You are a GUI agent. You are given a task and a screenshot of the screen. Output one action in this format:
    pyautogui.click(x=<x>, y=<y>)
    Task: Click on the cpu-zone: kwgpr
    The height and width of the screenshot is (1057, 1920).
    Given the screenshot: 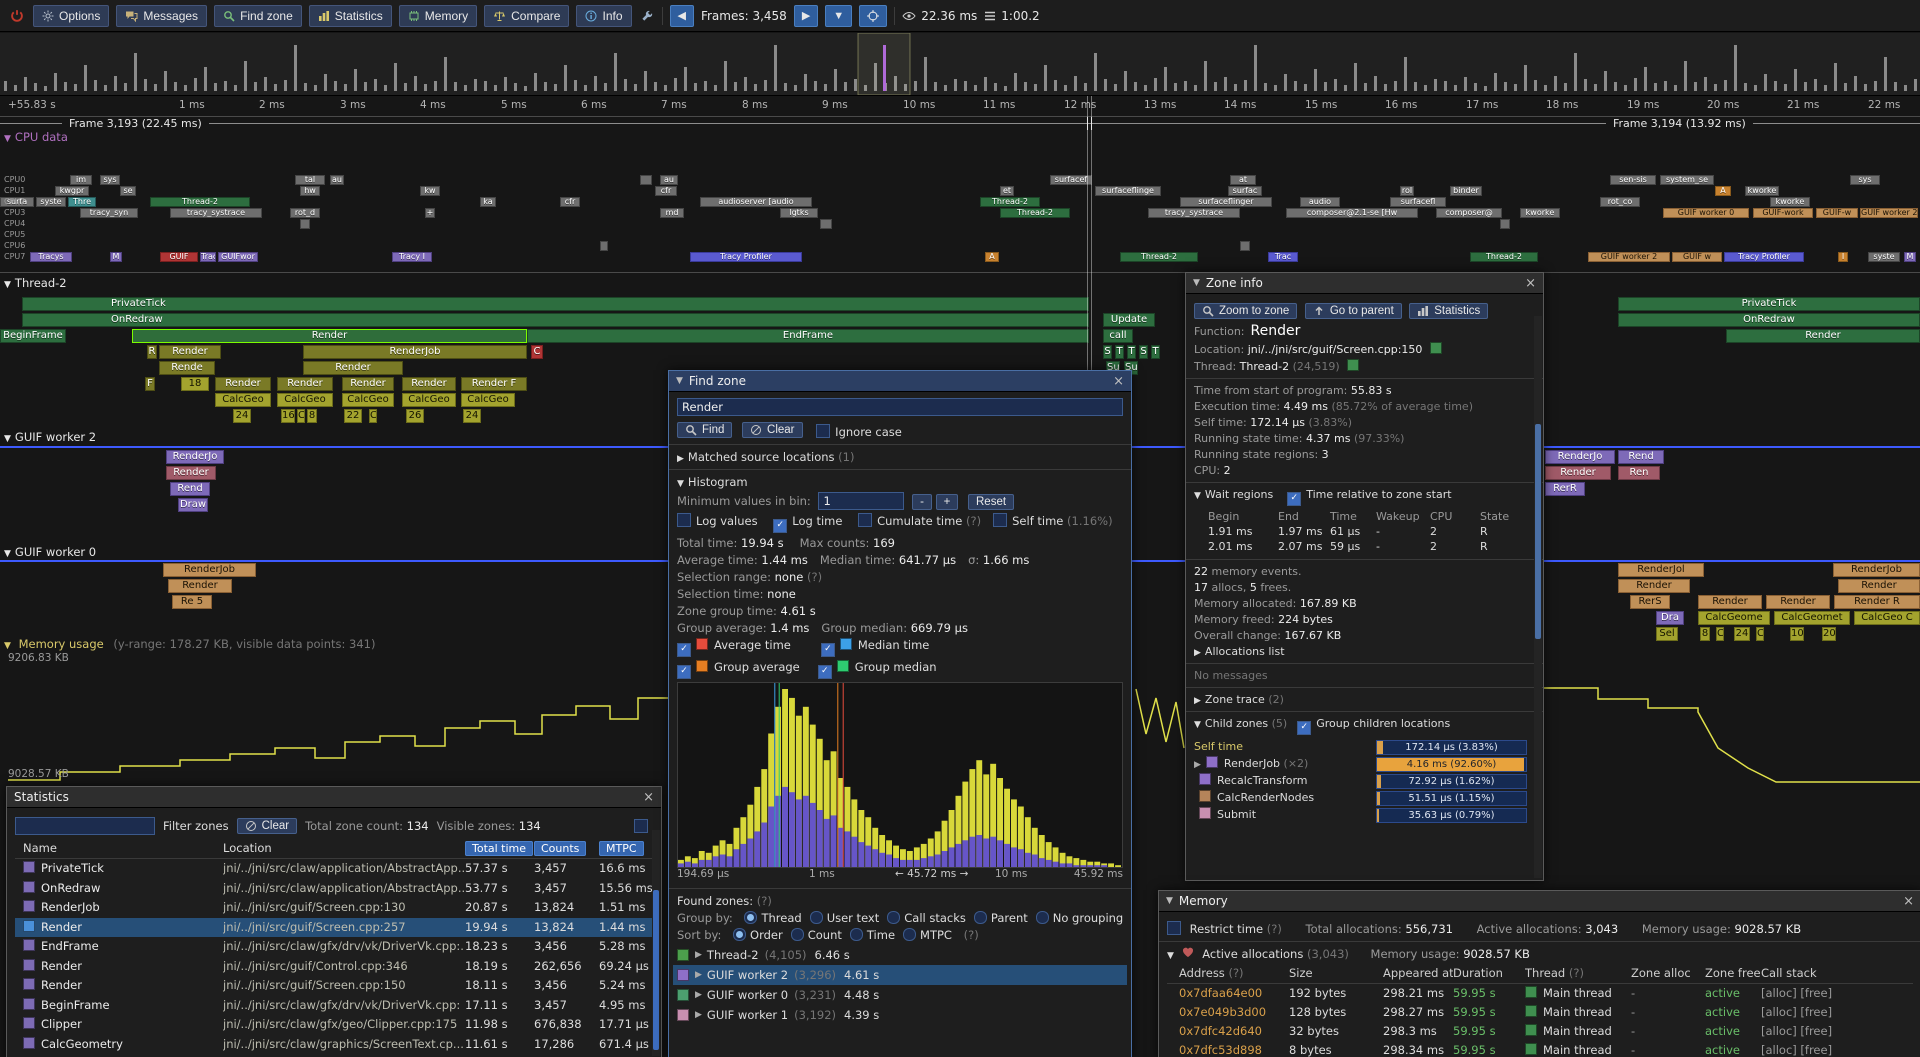 What is the action you would take?
    pyautogui.click(x=72, y=191)
    